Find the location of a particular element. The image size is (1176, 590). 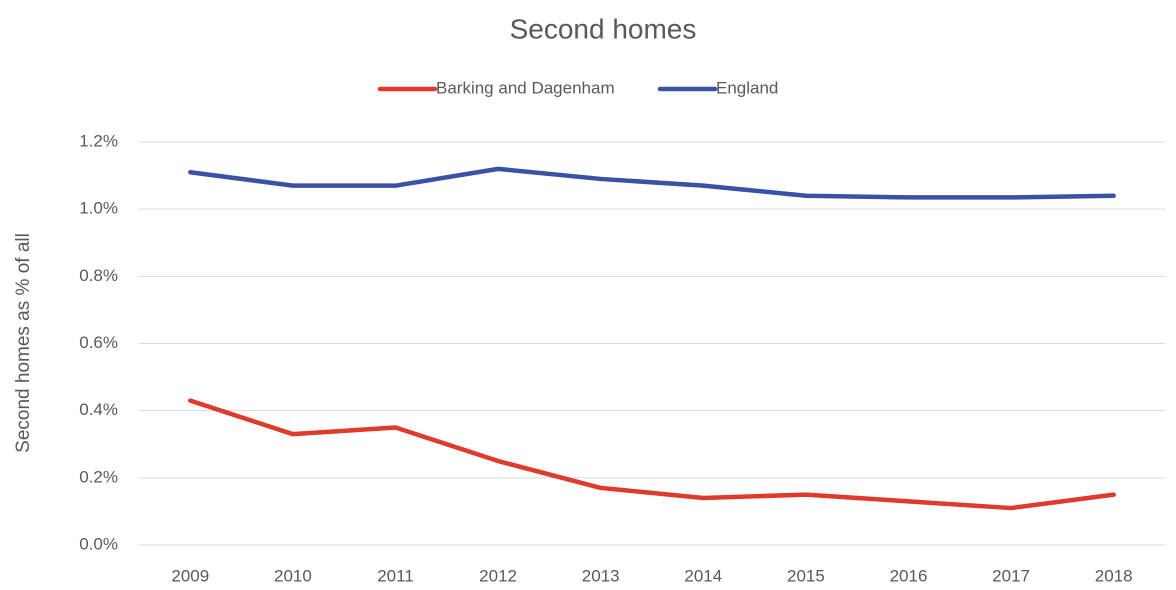

x-tick-label: 2013 is located at coordinates (601, 575).